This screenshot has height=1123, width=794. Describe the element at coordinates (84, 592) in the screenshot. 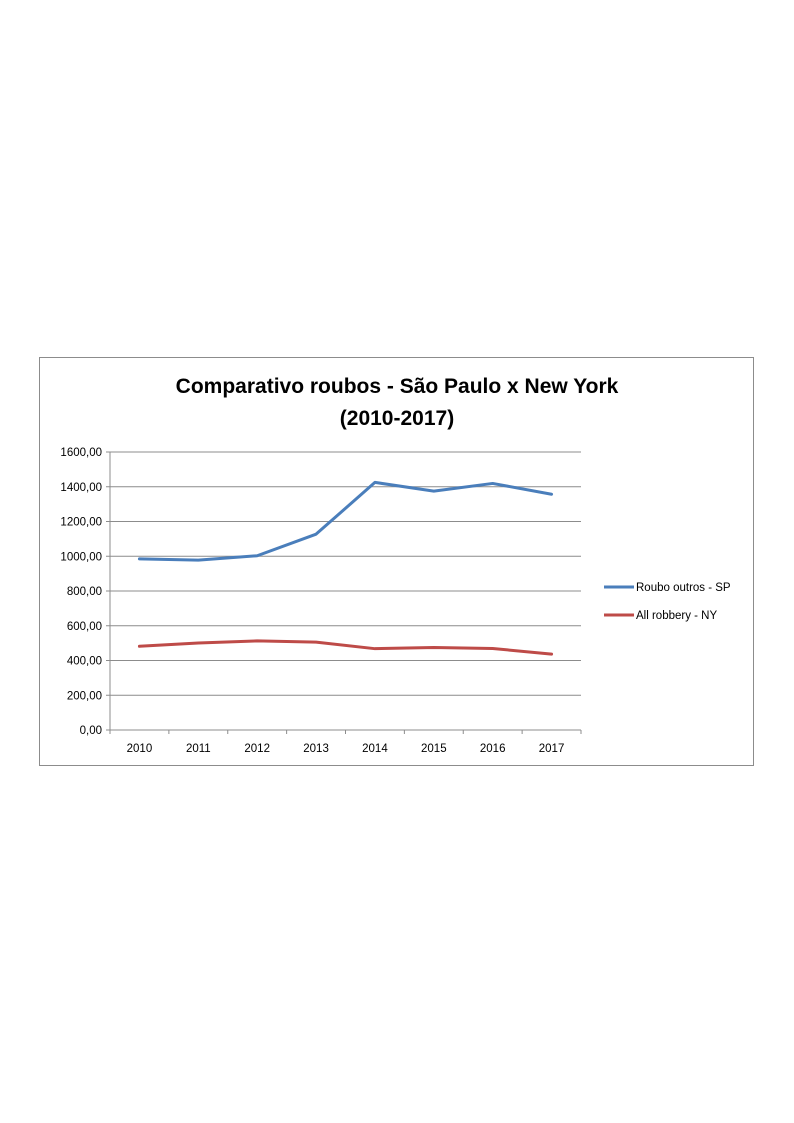

I see `y-tick-label: 800,00` at that location.